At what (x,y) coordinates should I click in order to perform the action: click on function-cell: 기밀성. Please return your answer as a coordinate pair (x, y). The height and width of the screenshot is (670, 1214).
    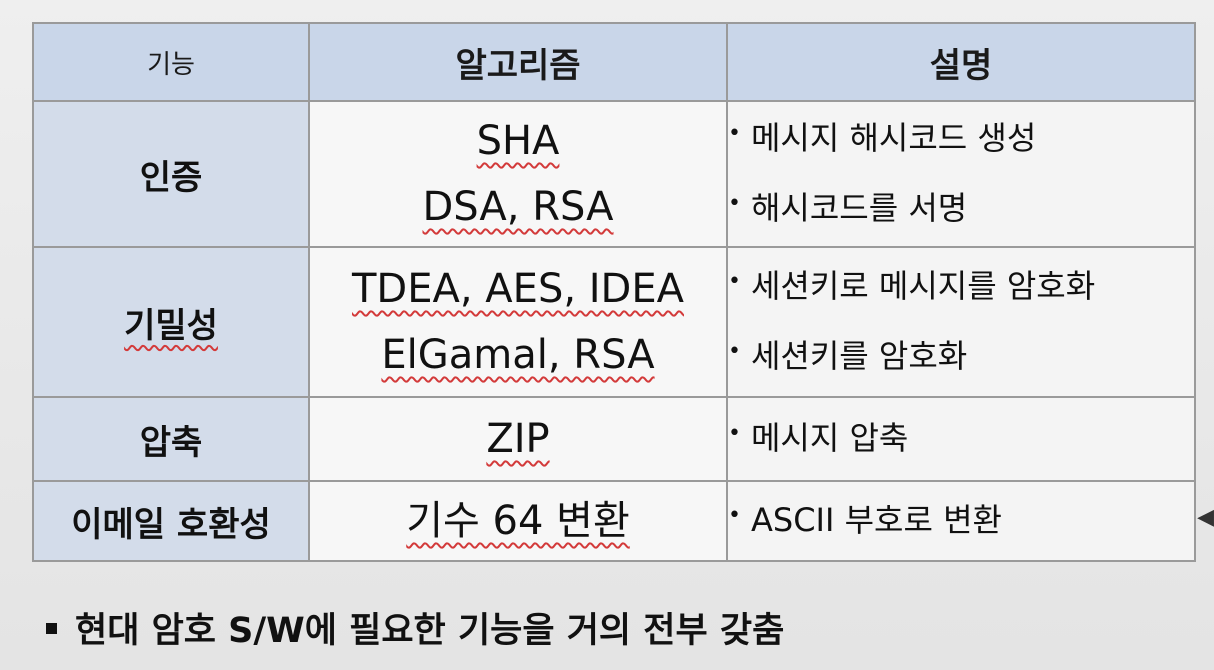
    Looking at the image, I should click on (171, 322).